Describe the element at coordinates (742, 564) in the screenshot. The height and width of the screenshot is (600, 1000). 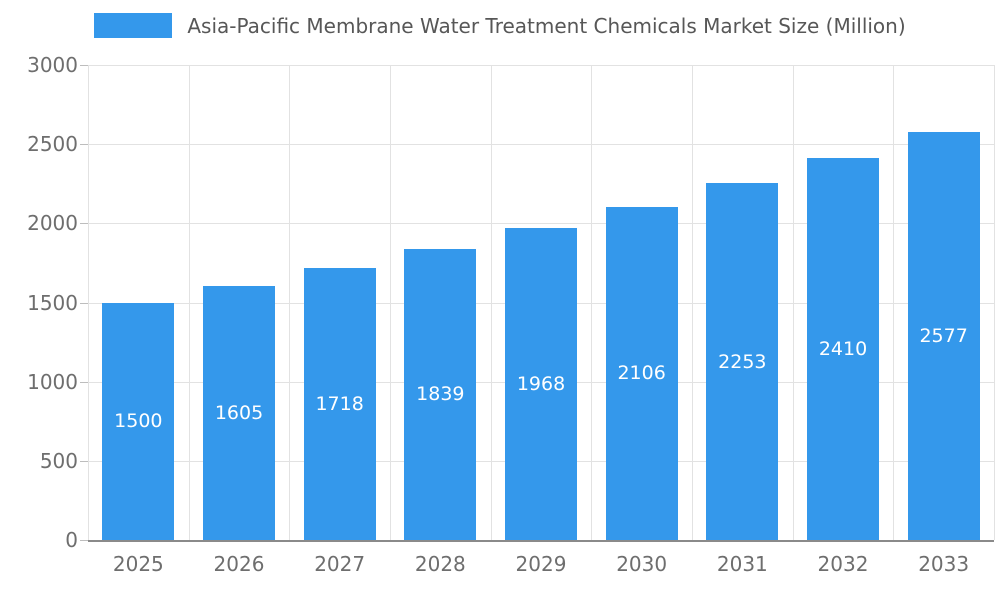
I see `x-tick-label: 2031` at that location.